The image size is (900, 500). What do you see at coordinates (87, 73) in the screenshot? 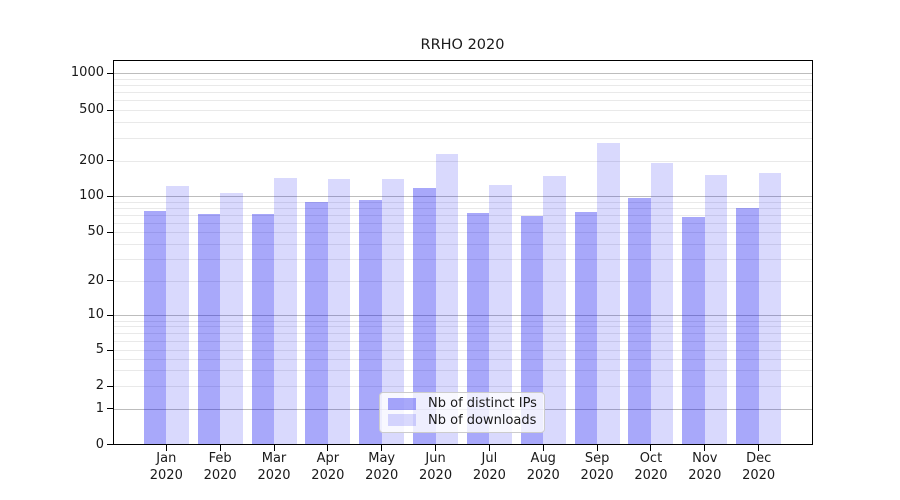
I see `y-tick-label: 1000` at bounding box center [87, 73].